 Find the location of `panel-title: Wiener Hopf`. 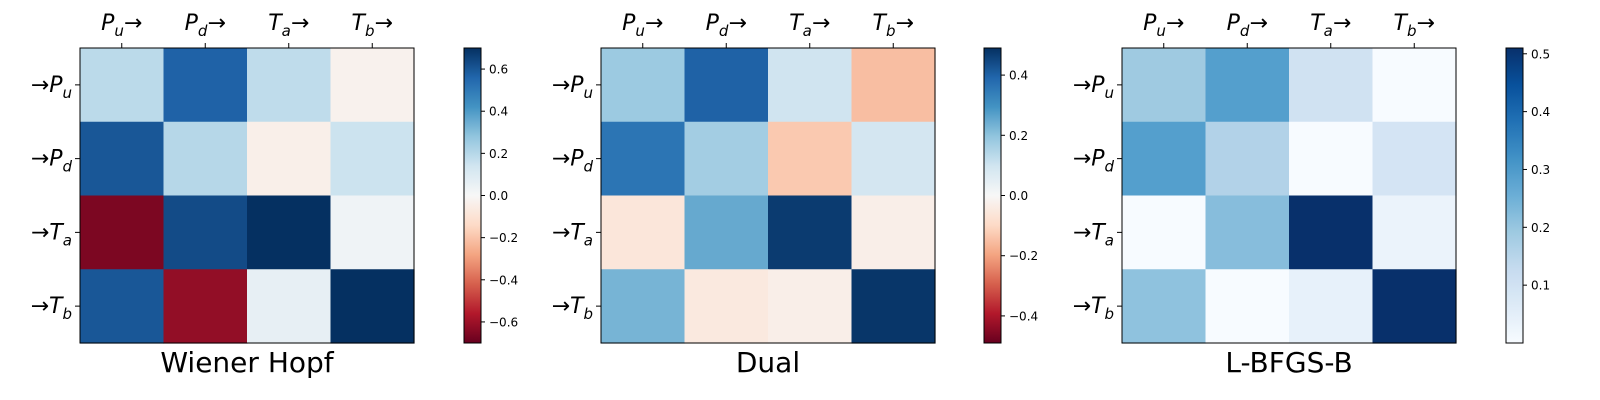

panel-title: Wiener Hopf is located at coordinates (247, 362).